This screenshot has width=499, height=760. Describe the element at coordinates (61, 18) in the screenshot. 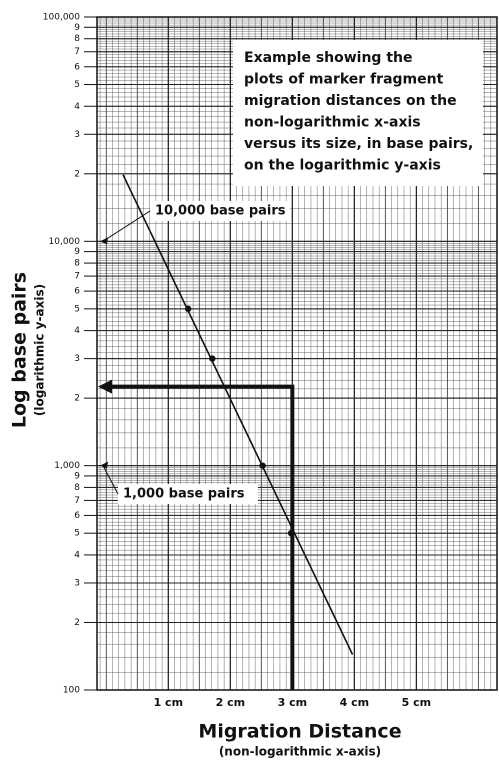

I see `y-tick-label: 100,000` at that location.